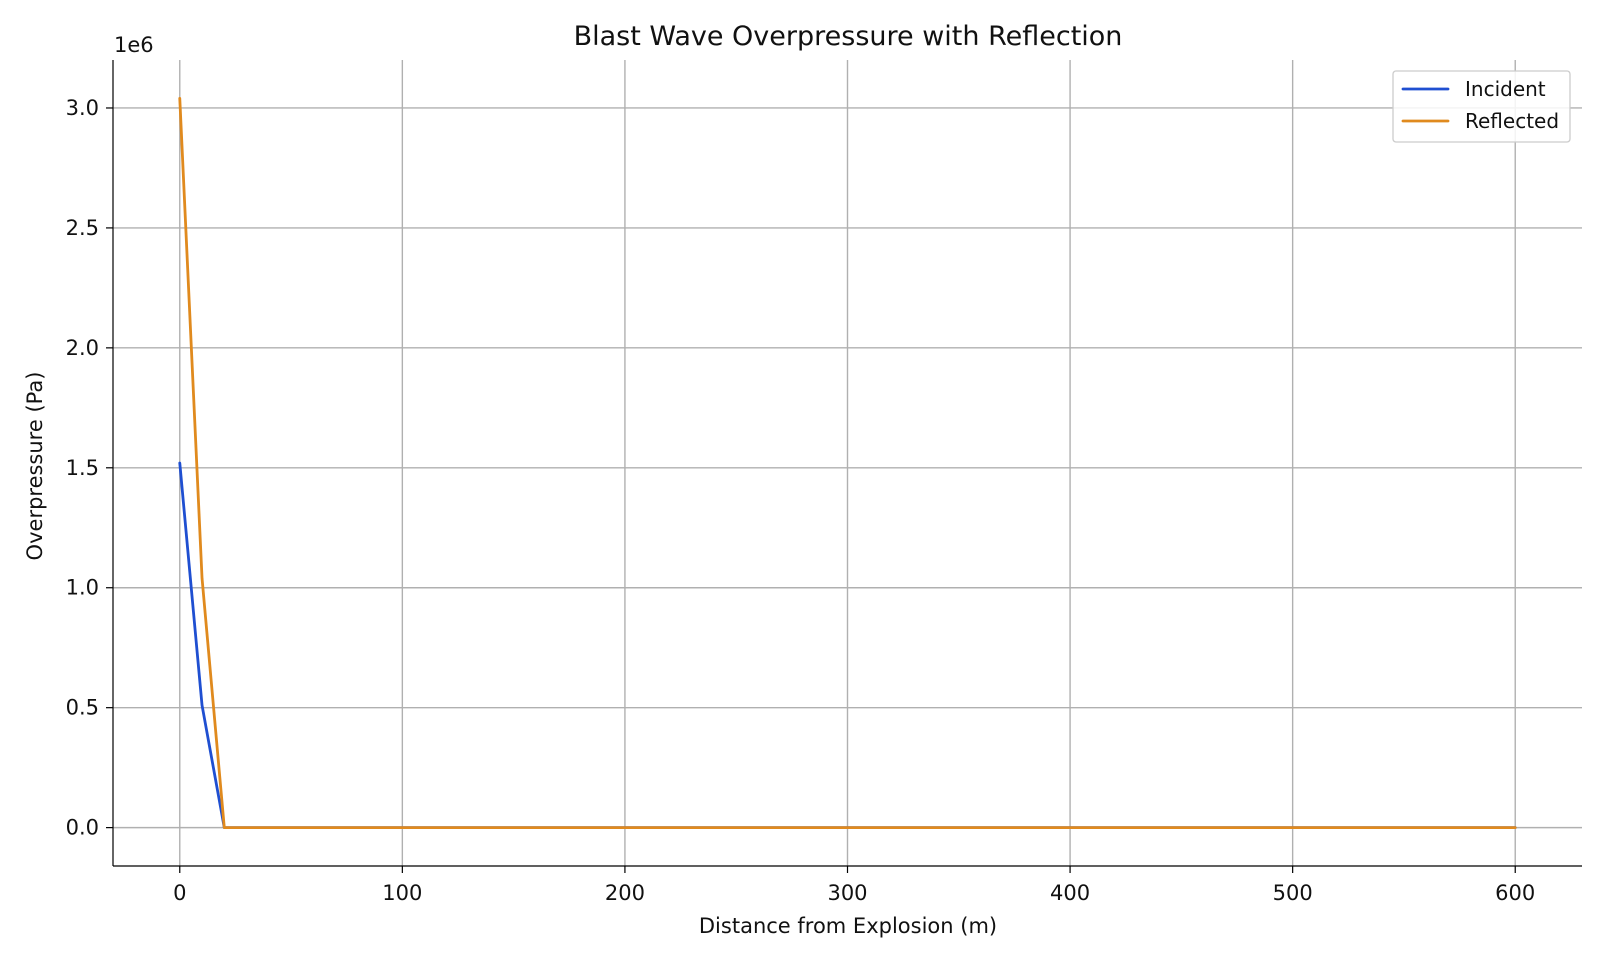  I want to click on legend: Incident Reflected, so click(1481, 106).